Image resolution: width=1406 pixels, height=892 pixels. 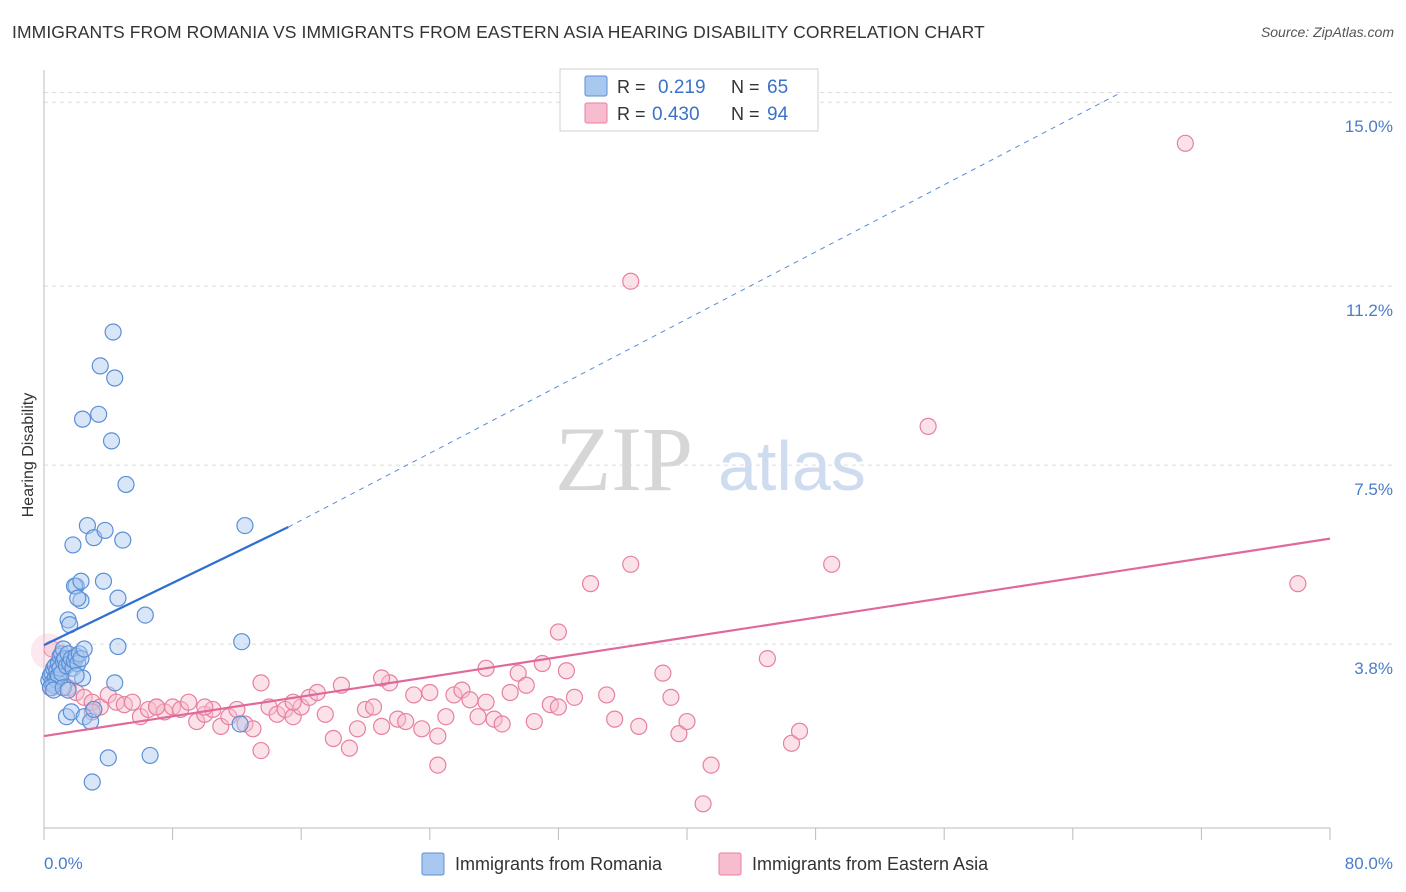 I want to click on y-tick-label: 11.2%, so click(x=1369, y=310).